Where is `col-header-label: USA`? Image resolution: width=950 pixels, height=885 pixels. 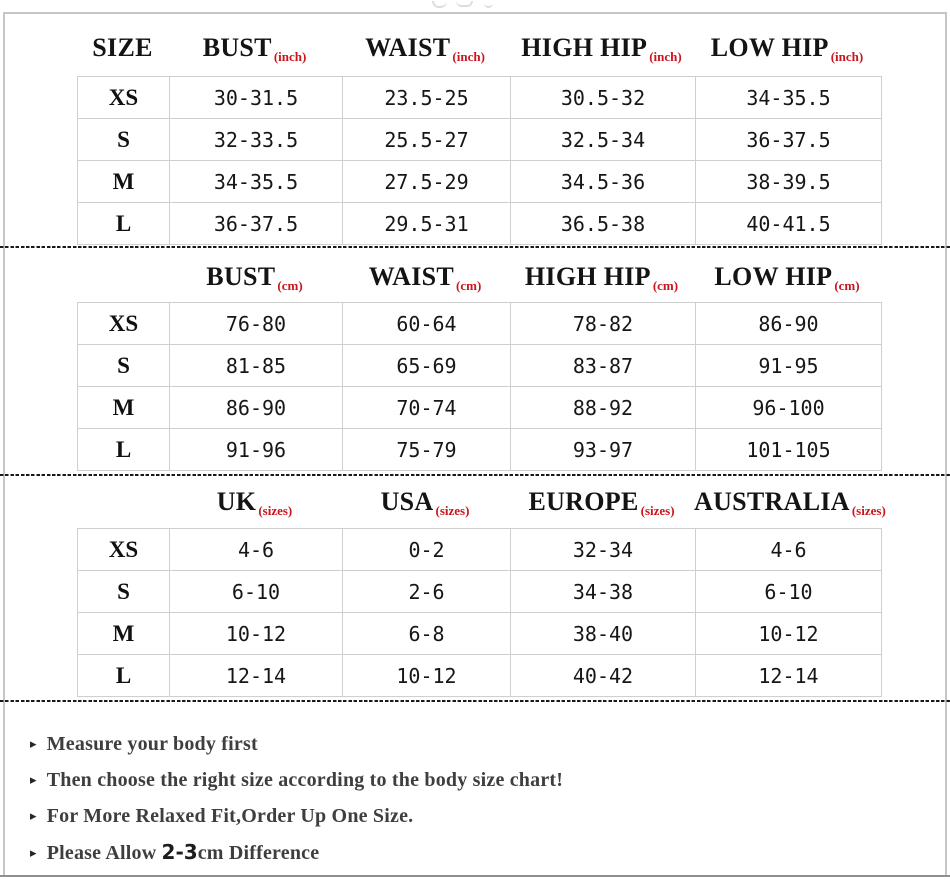
col-header-label: USA is located at coordinates (407, 501).